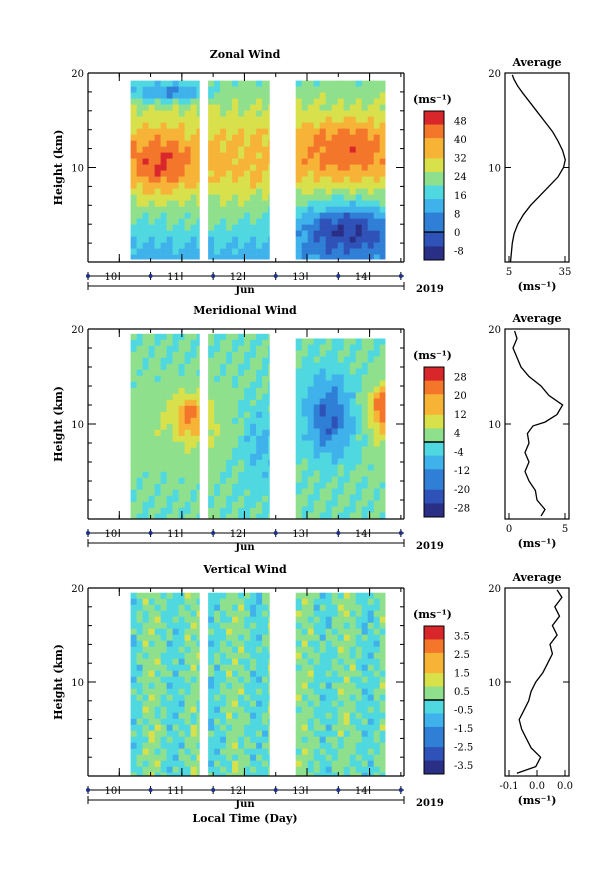  I want to click on heatmap-block, so click(239, 426).